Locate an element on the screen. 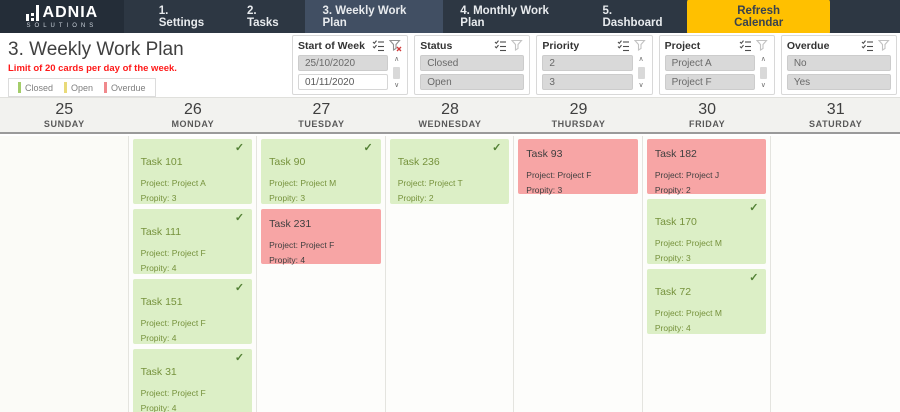 The height and width of the screenshot is (412, 900). day-header-friday: 30 FRIDAY is located at coordinates (707, 115).